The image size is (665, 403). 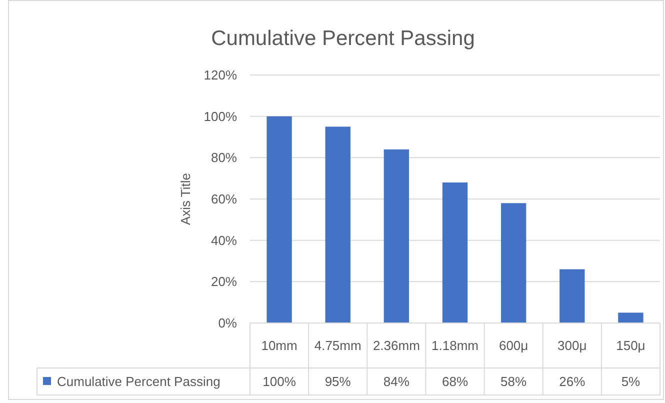 What do you see at coordinates (396, 382) in the screenshot?
I see `data-label: 84%` at bounding box center [396, 382].